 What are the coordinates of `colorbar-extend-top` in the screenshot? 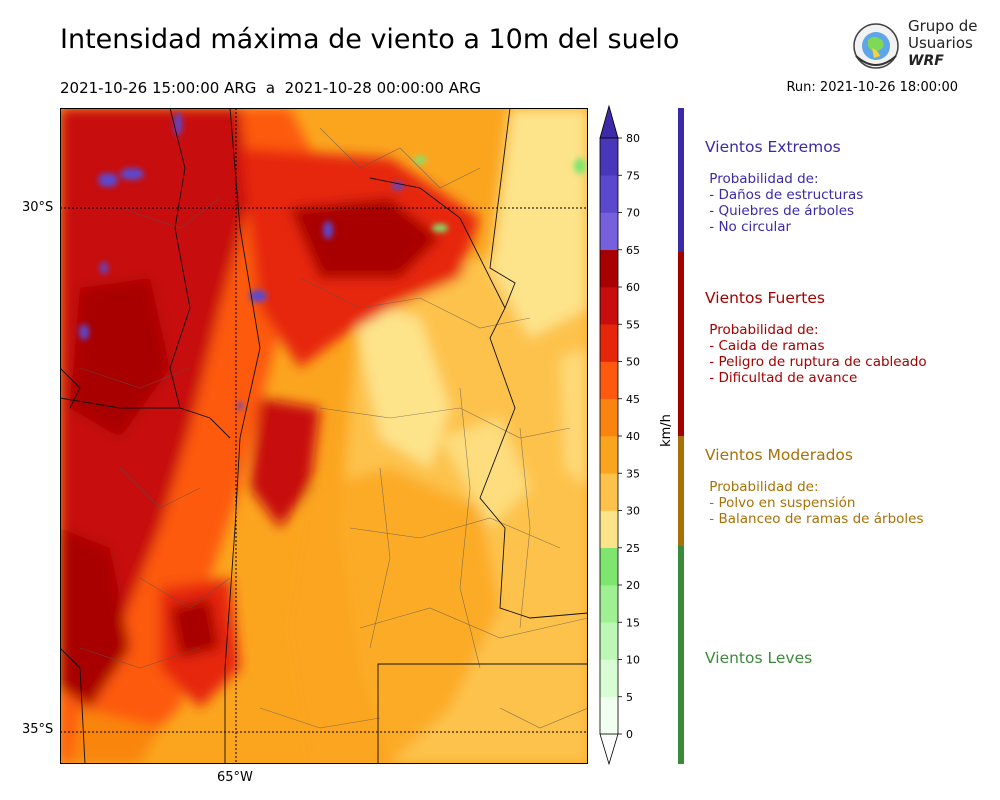 It's located at (609, 121).